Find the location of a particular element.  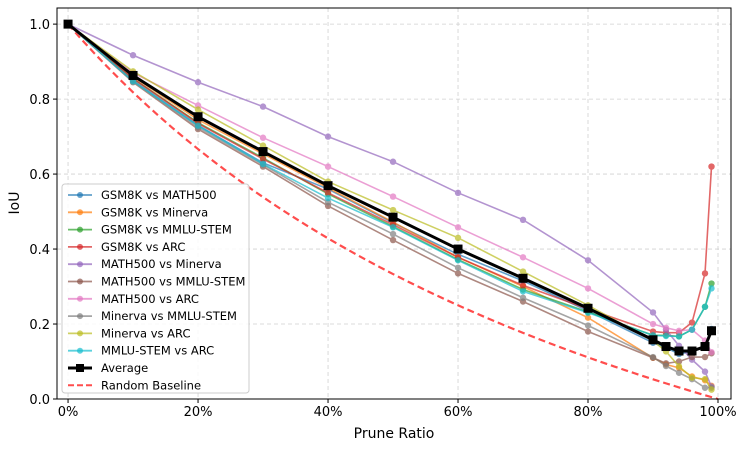

legend-label: Average is located at coordinates (124, 368).